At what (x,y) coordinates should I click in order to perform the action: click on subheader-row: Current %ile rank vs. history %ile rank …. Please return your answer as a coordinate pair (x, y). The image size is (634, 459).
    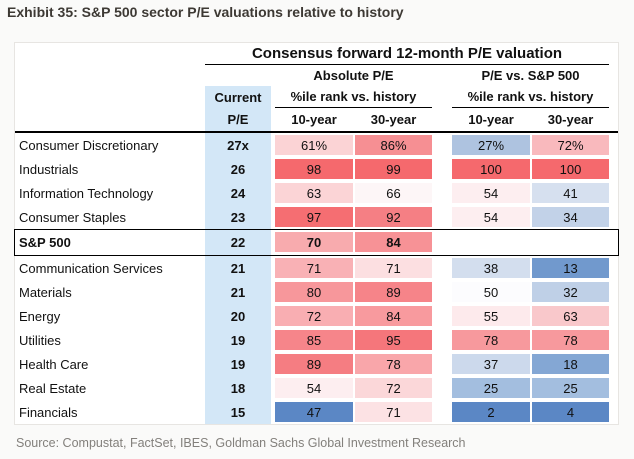
    Looking at the image, I should click on (316, 97).